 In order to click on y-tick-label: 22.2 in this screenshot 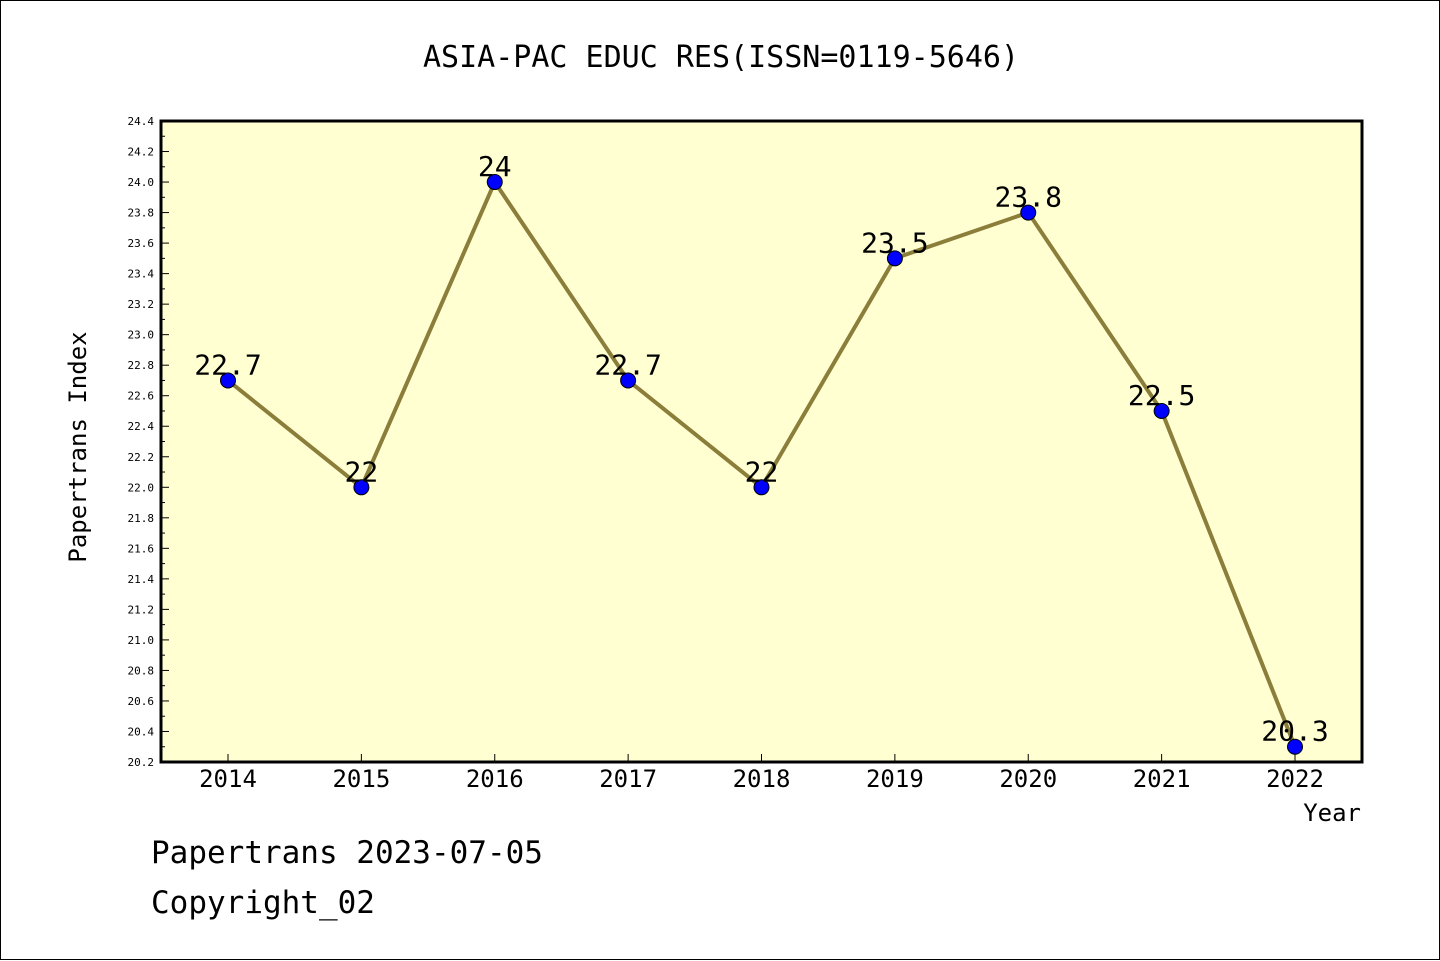, I will do `click(141, 457)`.